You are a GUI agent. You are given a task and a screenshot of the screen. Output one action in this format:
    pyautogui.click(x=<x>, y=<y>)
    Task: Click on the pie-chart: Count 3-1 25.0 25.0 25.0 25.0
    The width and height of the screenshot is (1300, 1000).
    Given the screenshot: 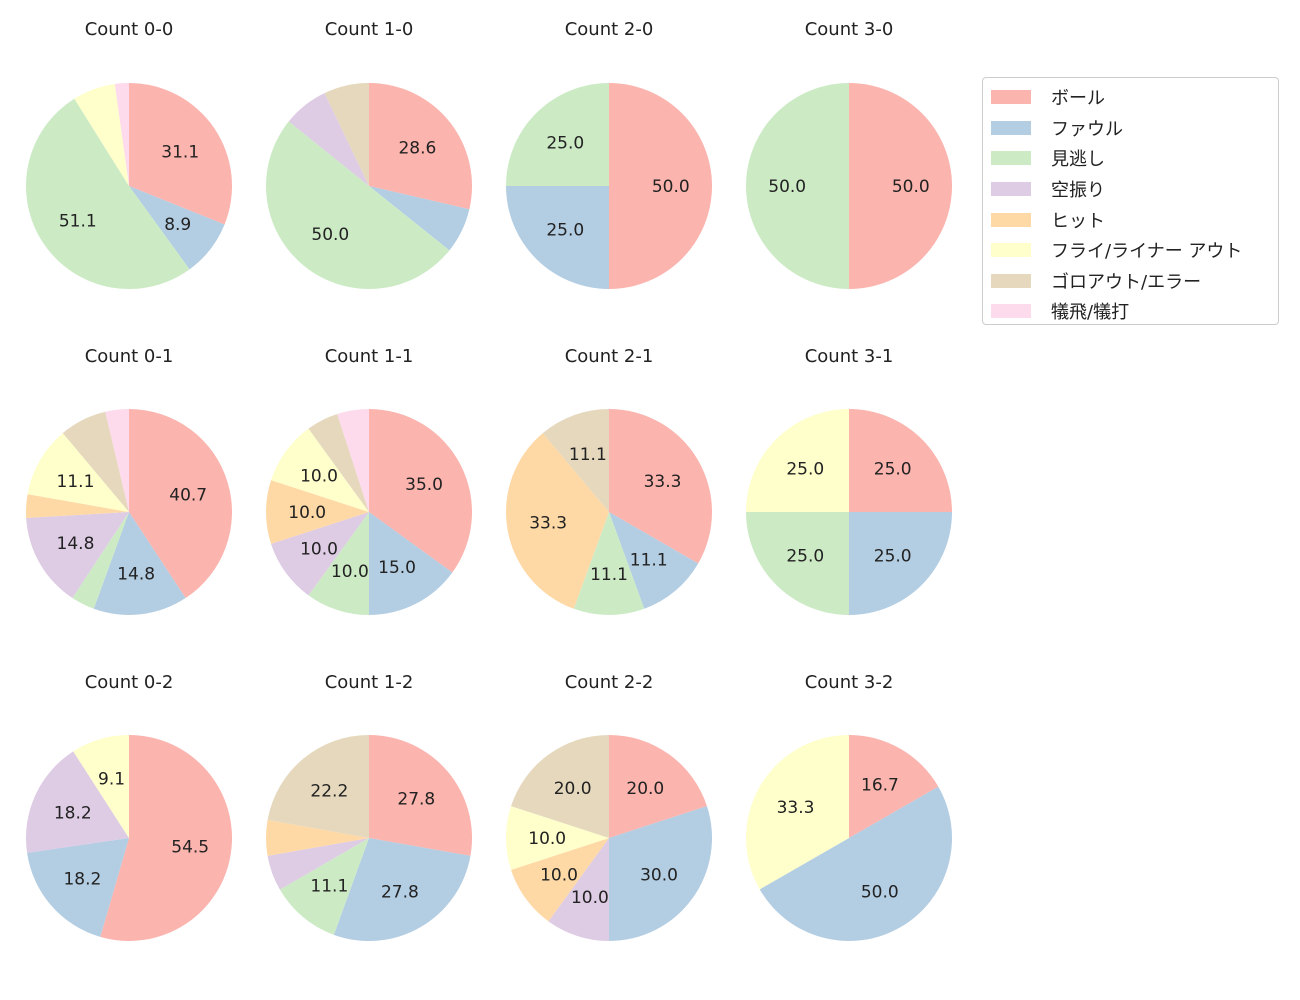 What is the action you would take?
    pyautogui.click(x=849, y=480)
    